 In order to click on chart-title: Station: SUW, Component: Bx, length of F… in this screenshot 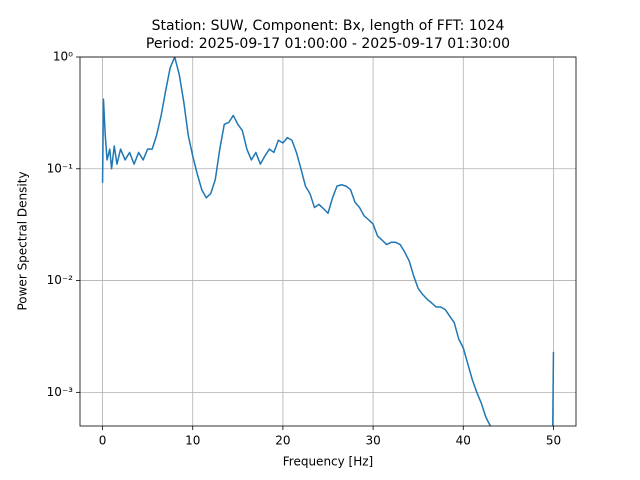, I will do `click(328, 26)`.